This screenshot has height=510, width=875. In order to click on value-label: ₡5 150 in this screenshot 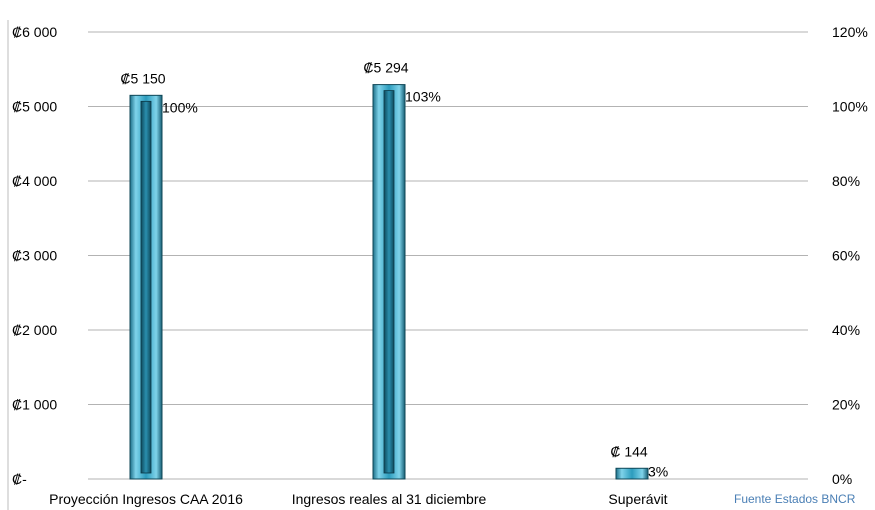, I will do `click(142, 78)`.